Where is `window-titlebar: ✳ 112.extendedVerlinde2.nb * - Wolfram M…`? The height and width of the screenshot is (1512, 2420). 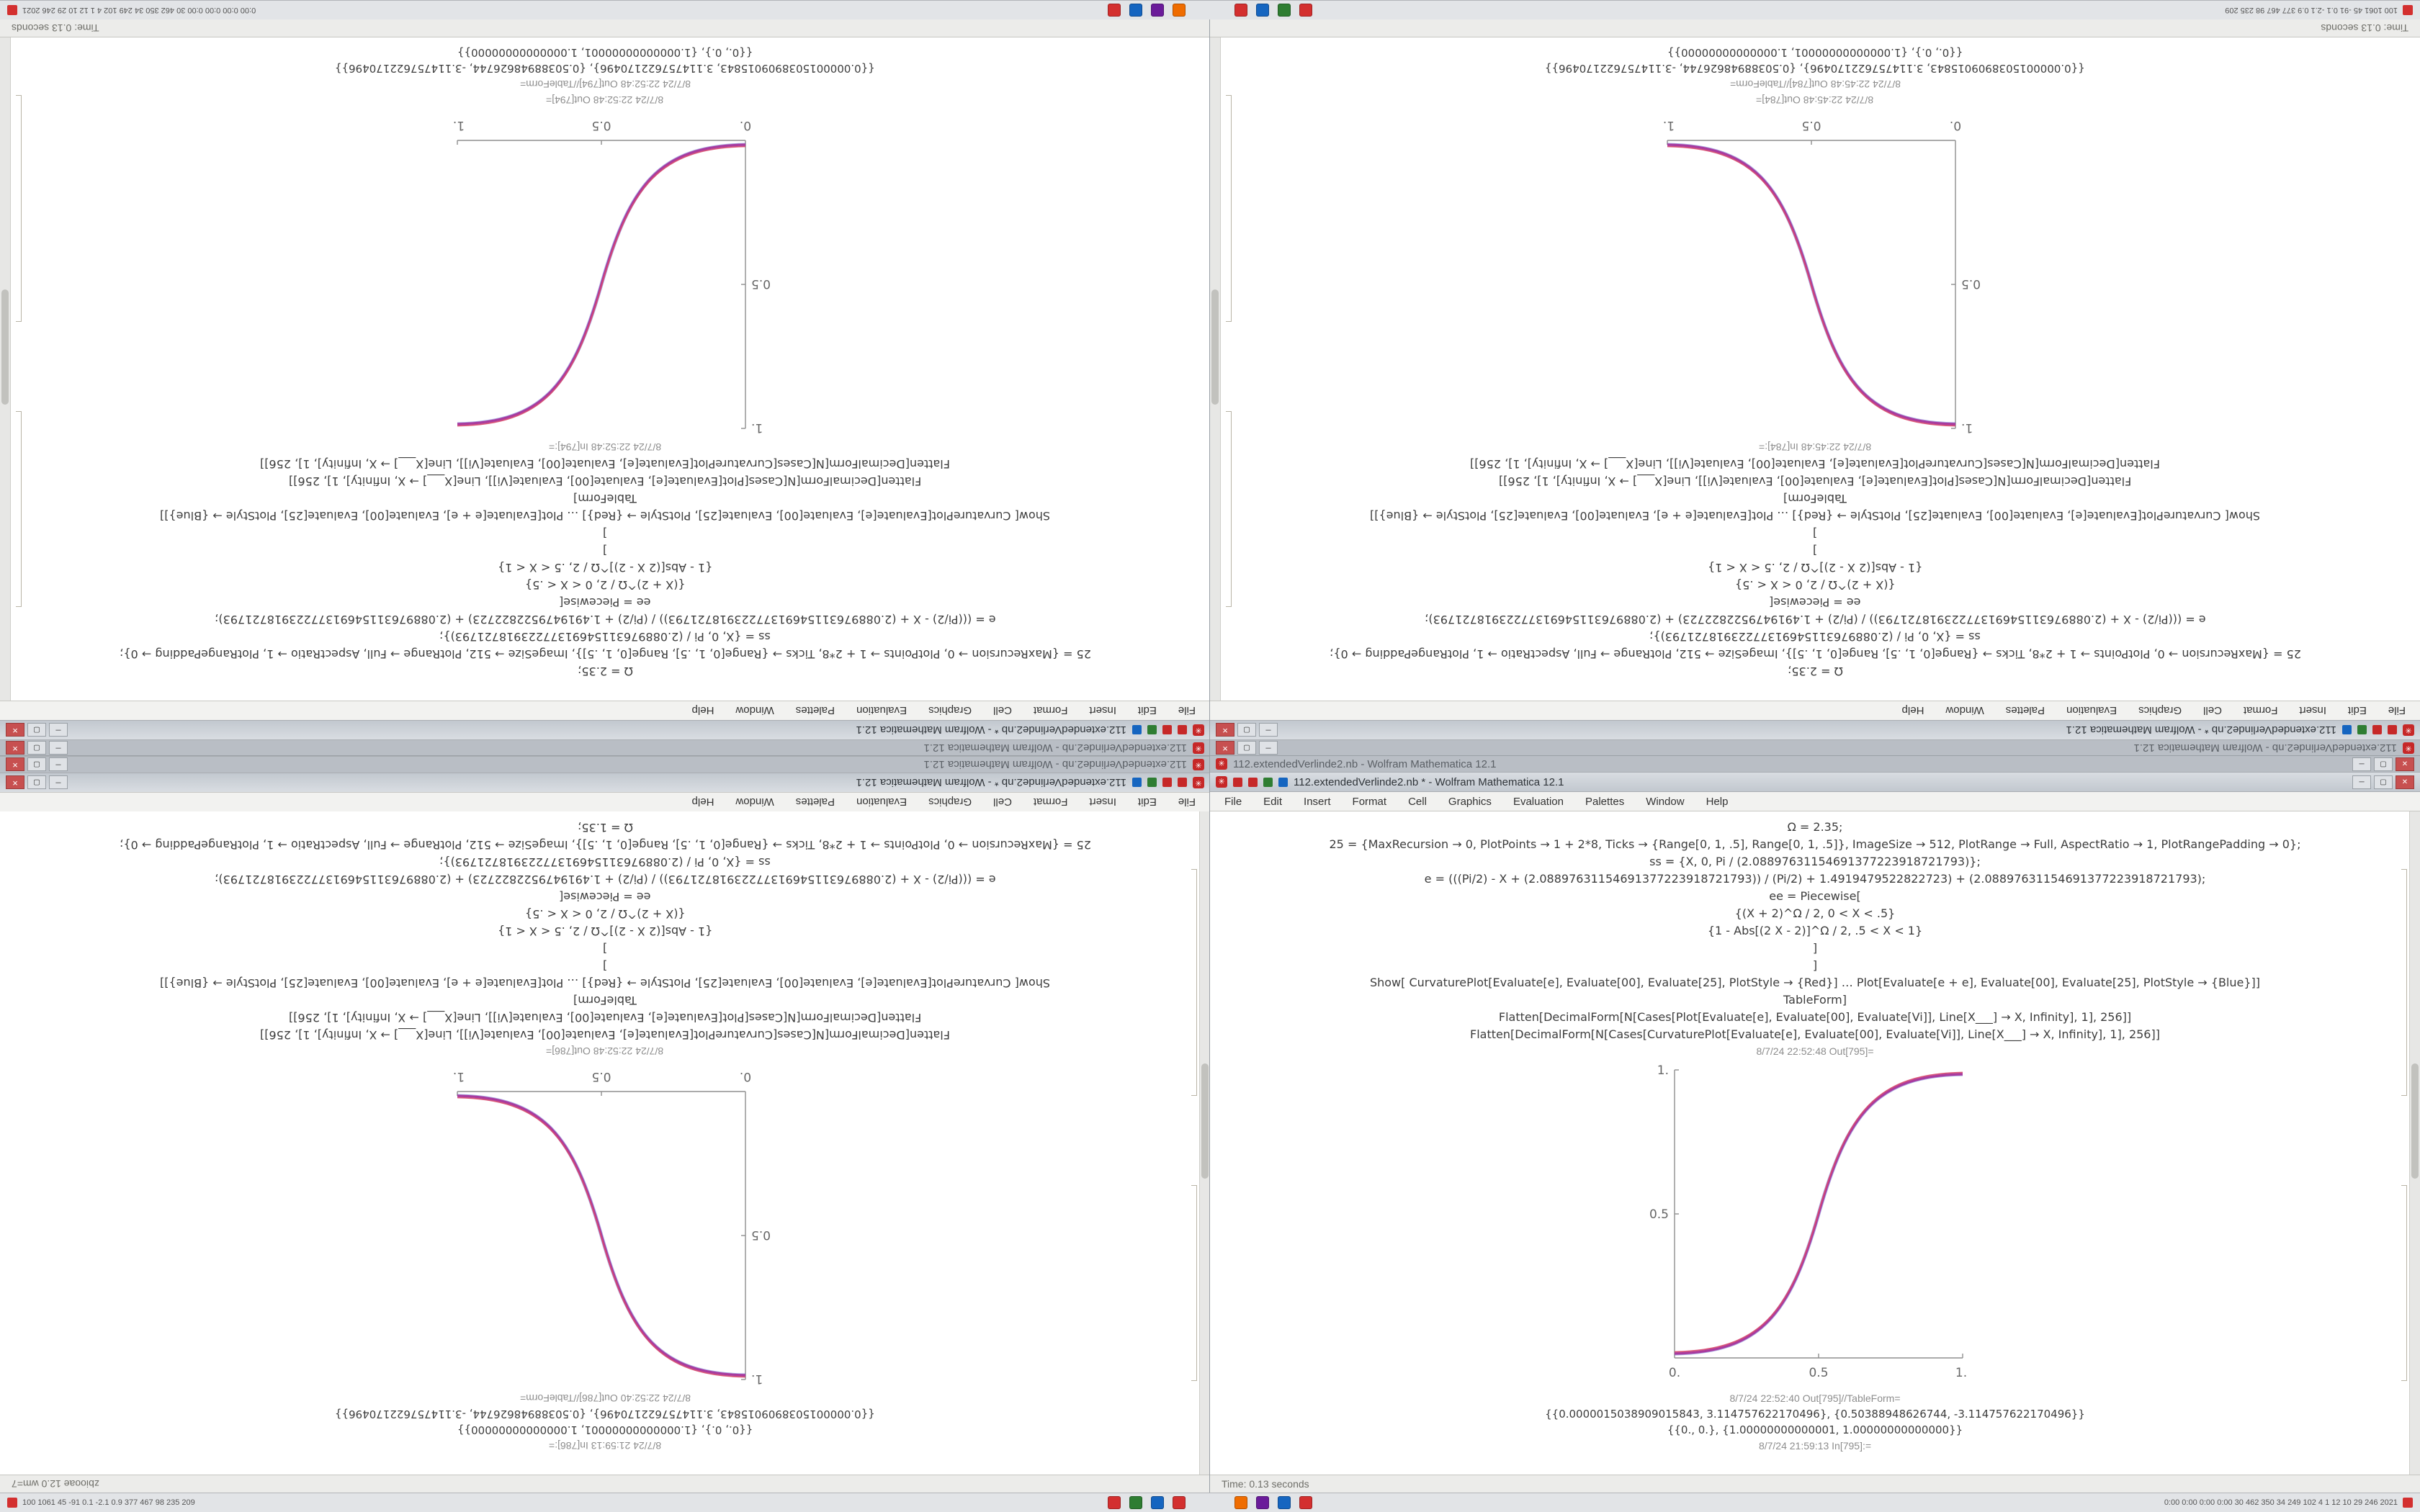
window-titlebar: ✳ 112.extendedVerlinde2.nb * - Wolfram M… is located at coordinates (1815, 782).